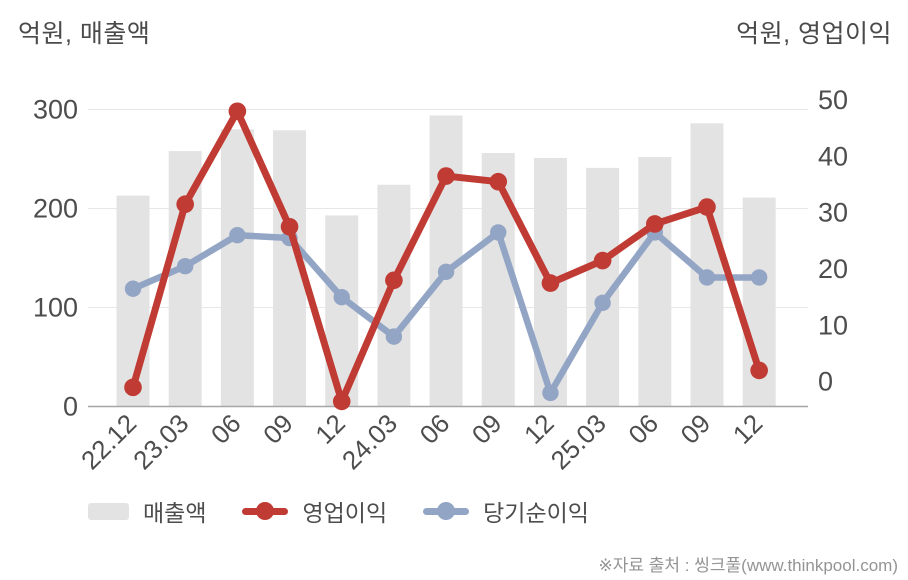 This screenshot has width=908, height=580. I want to click on x-axis-tick-label: 22.12, so click(108, 441).